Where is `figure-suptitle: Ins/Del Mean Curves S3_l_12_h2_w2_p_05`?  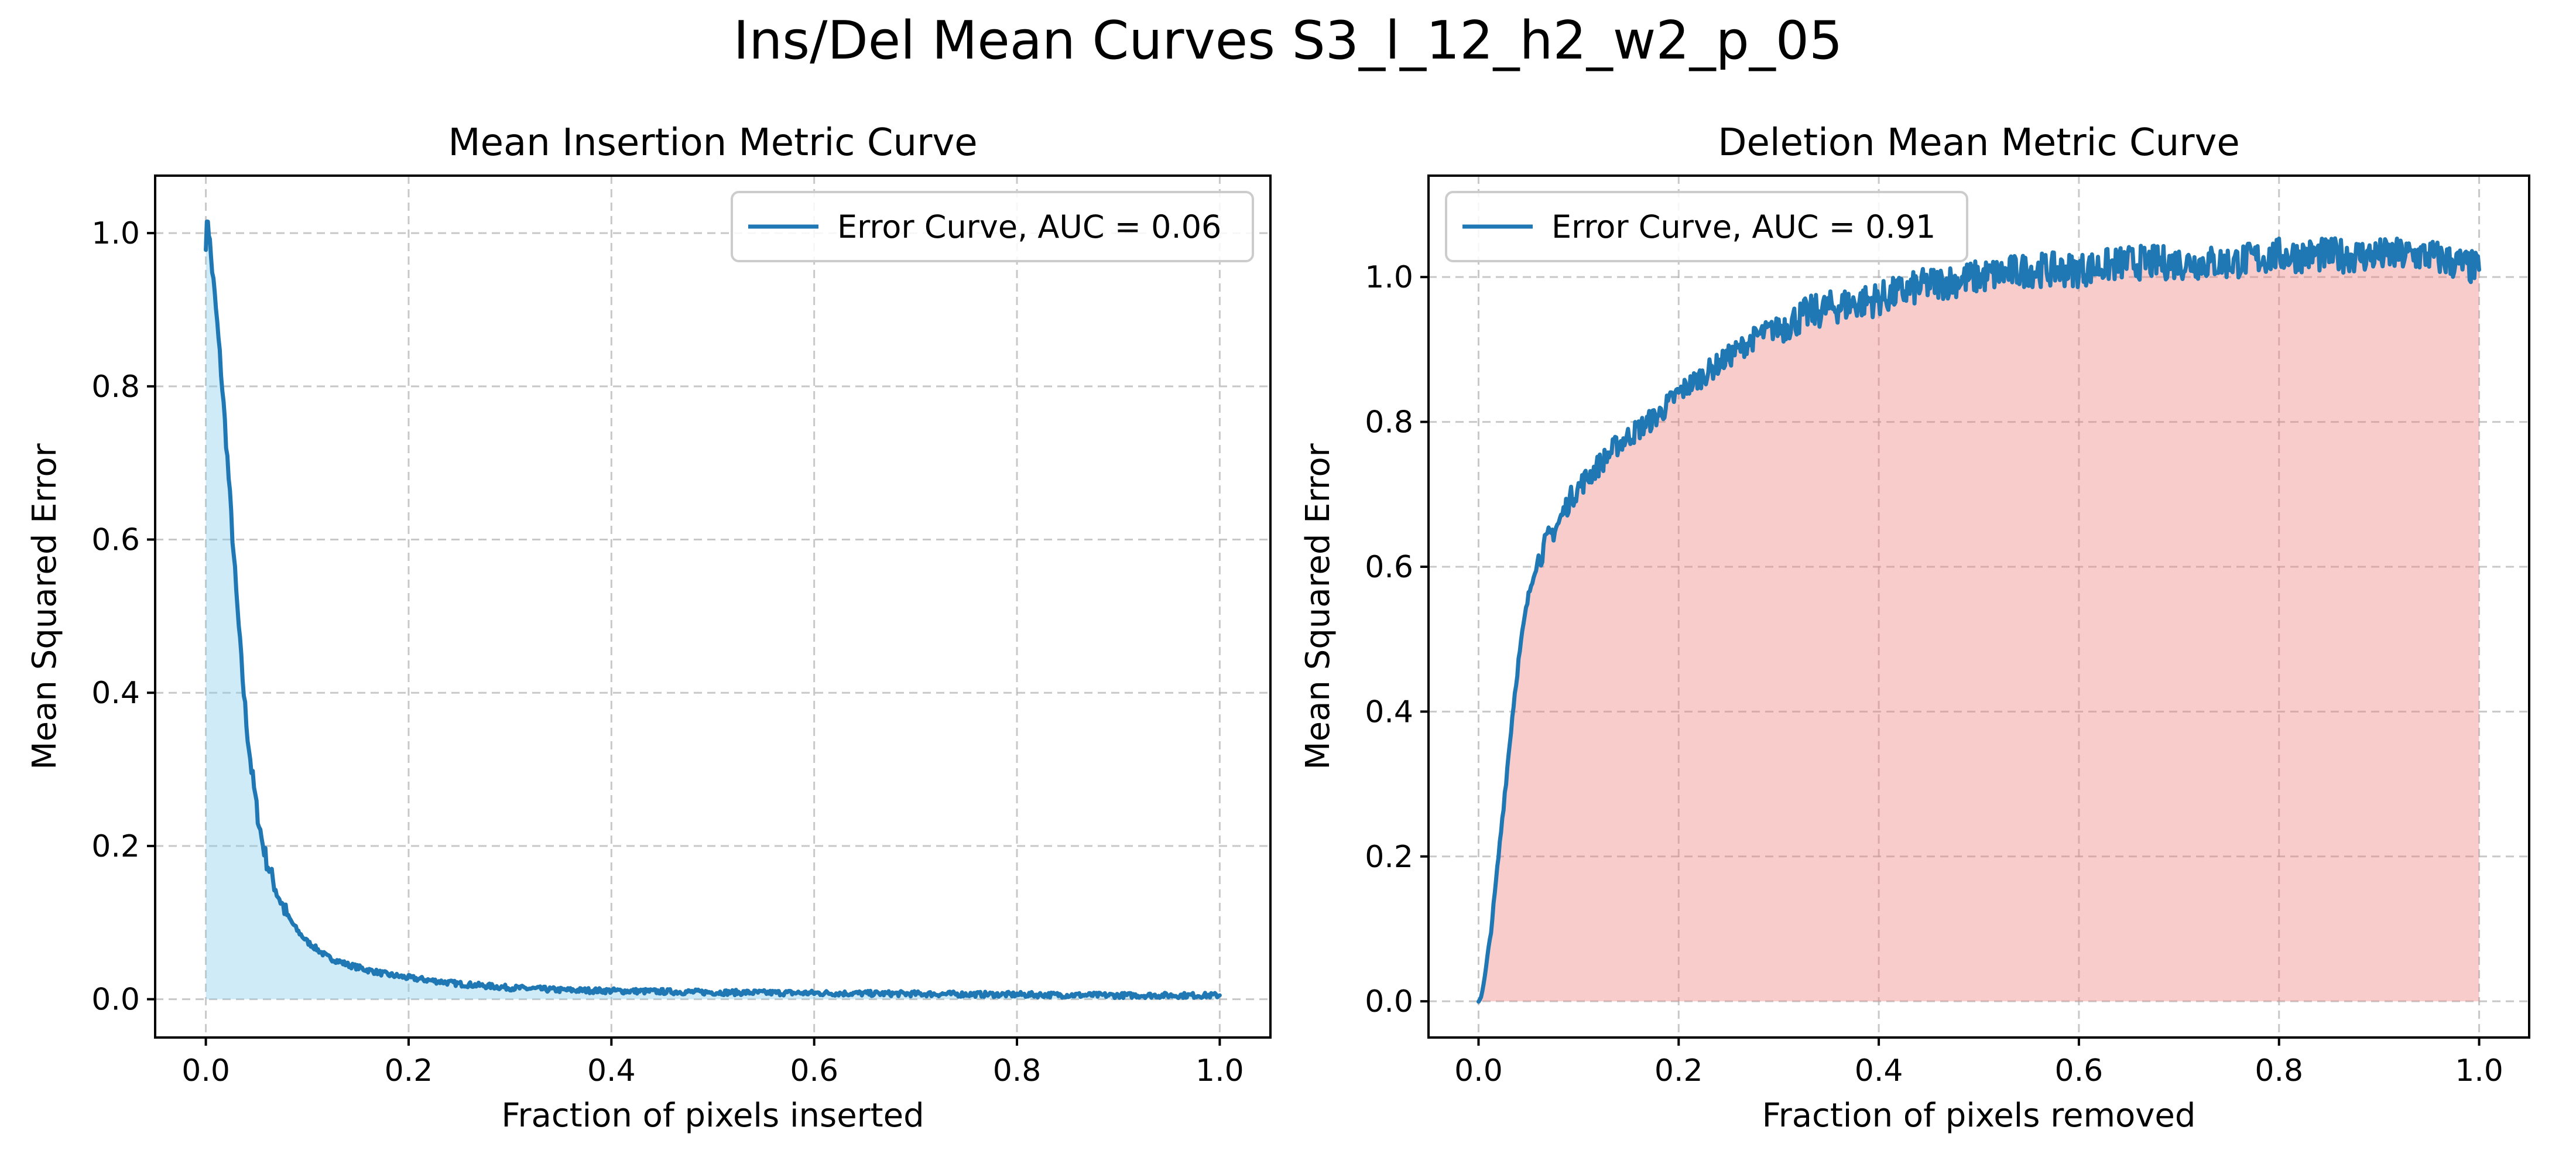
figure-suptitle: Ins/Del Mean Curves S3_l_12_h2_w2_p_05 is located at coordinates (1288, 40).